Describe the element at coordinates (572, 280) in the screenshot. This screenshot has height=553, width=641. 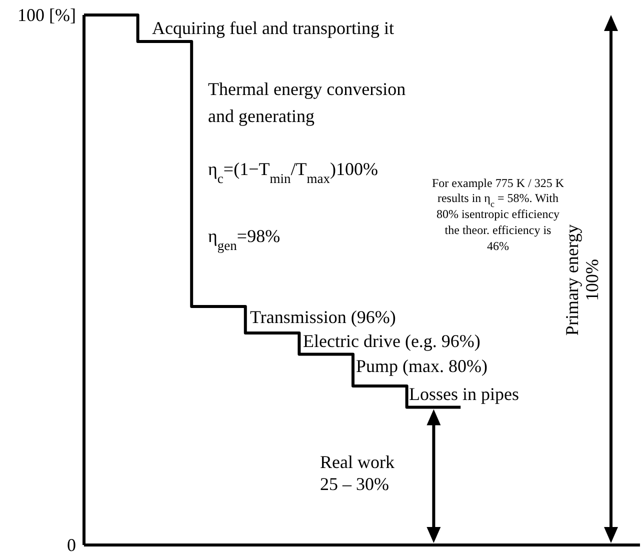
I see `text: Primary energy` at that location.